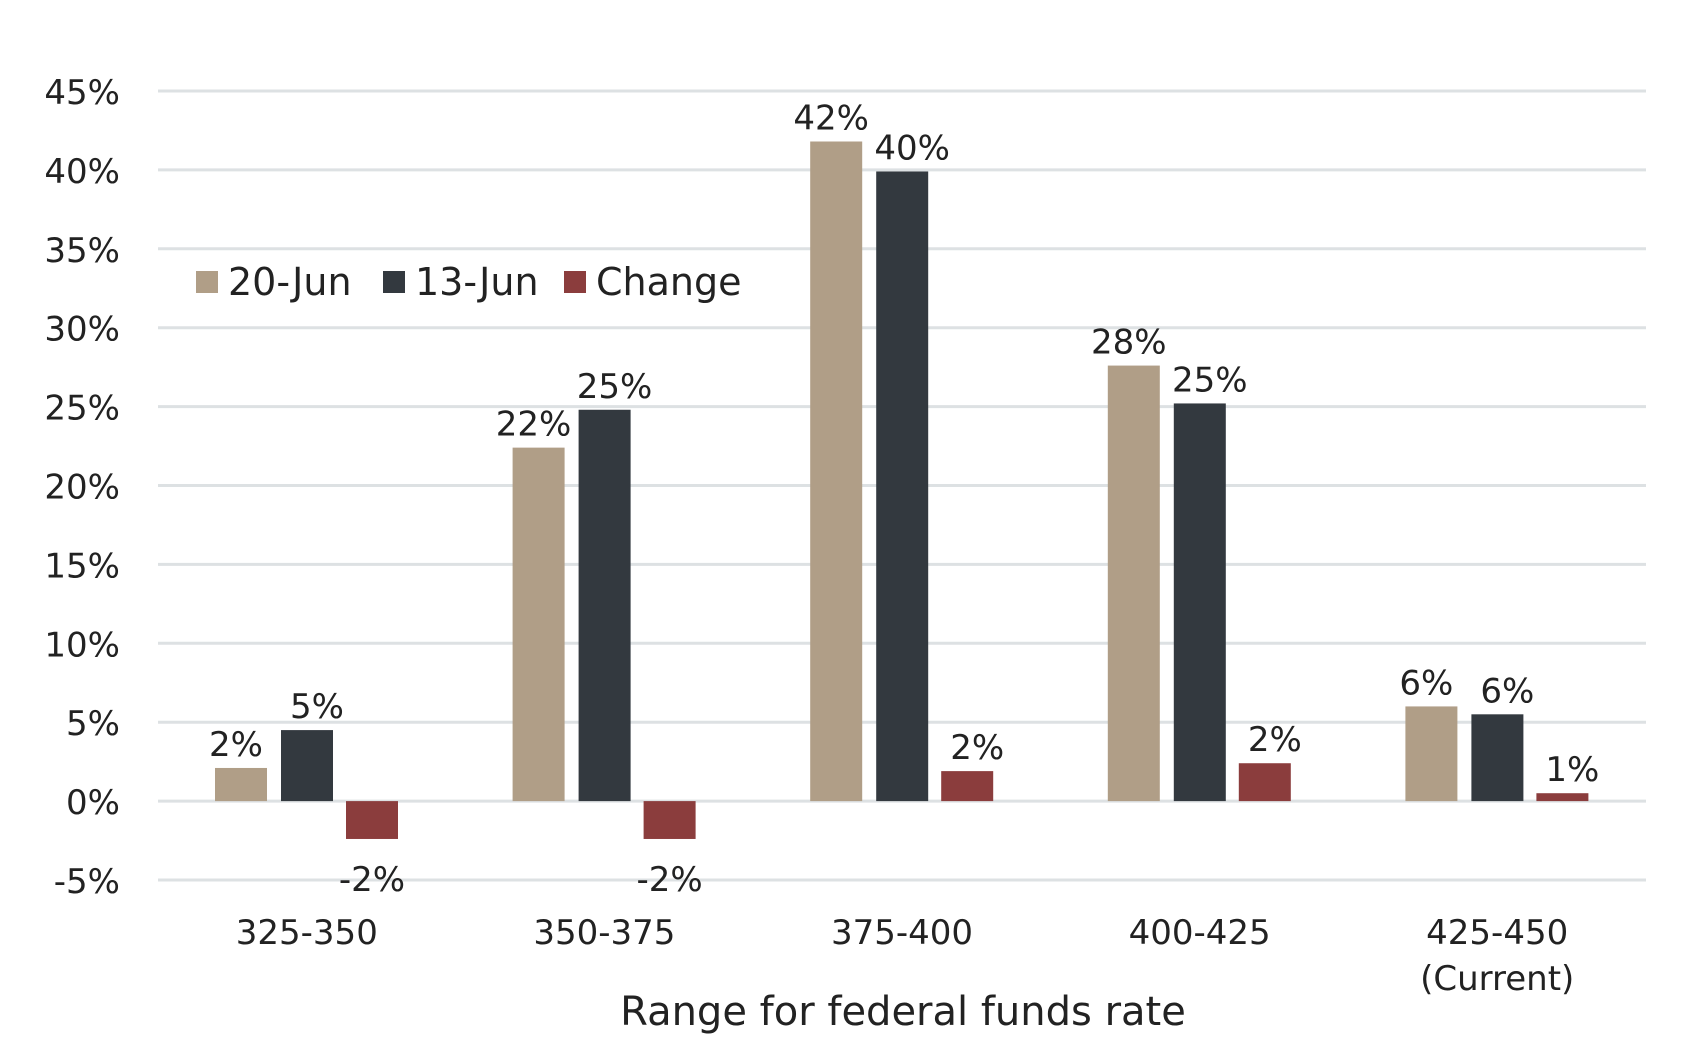 The width and height of the screenshot is (1689, 1043). What do you see at coordinates (1497, 979) in the screenshot?
I see `x-tick-label: (Current)` at bounding box center [1497, 979].